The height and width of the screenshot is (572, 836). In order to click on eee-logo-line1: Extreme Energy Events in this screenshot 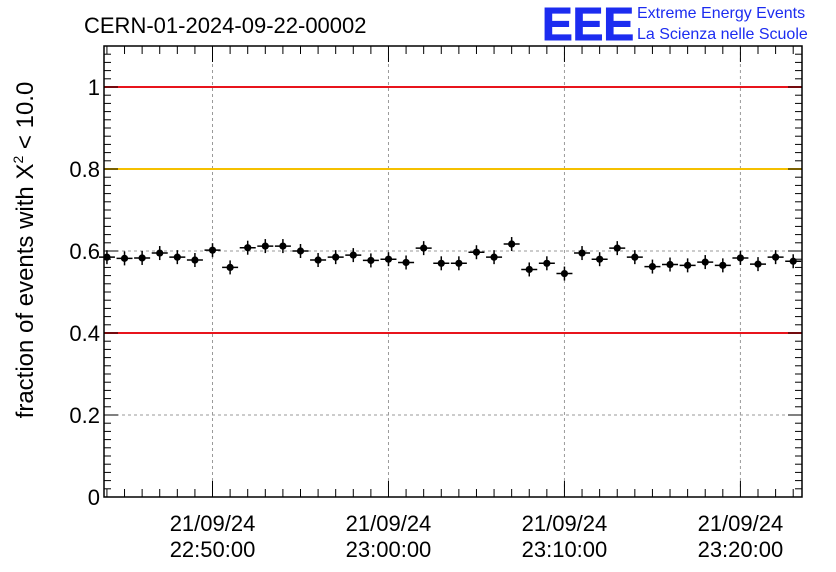, I will do `click(721, 13)`.